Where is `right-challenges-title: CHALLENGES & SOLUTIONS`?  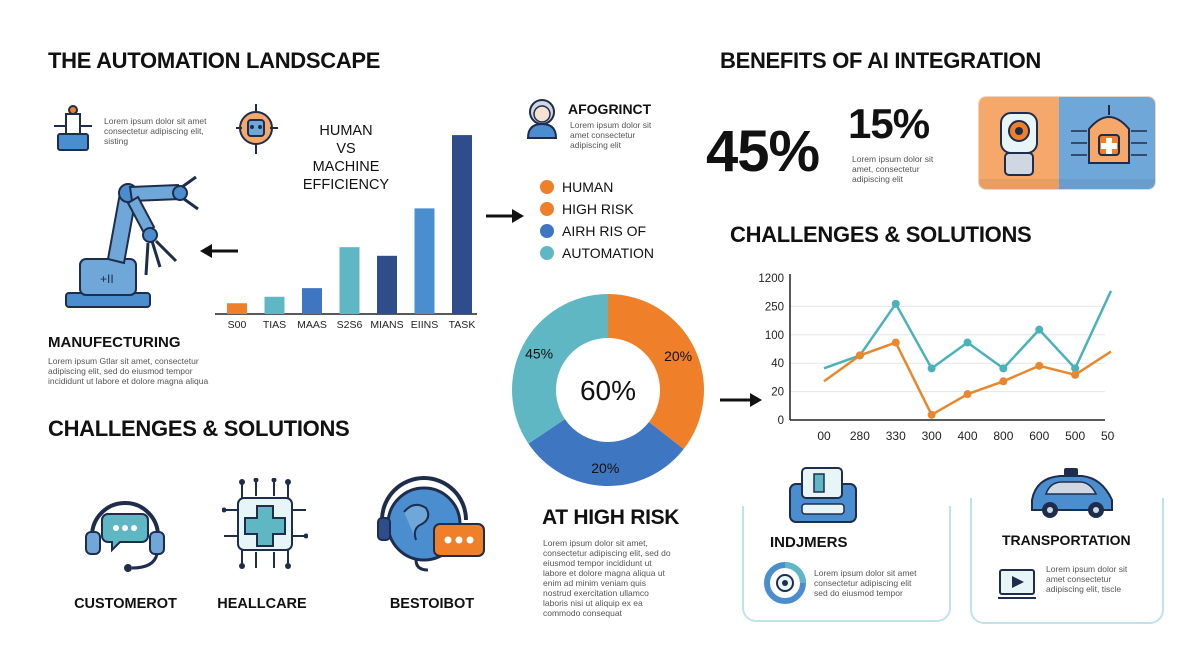
right-challenges-title: CHALLENGES & SOLUTIONS is located at coordinates (881, 234).